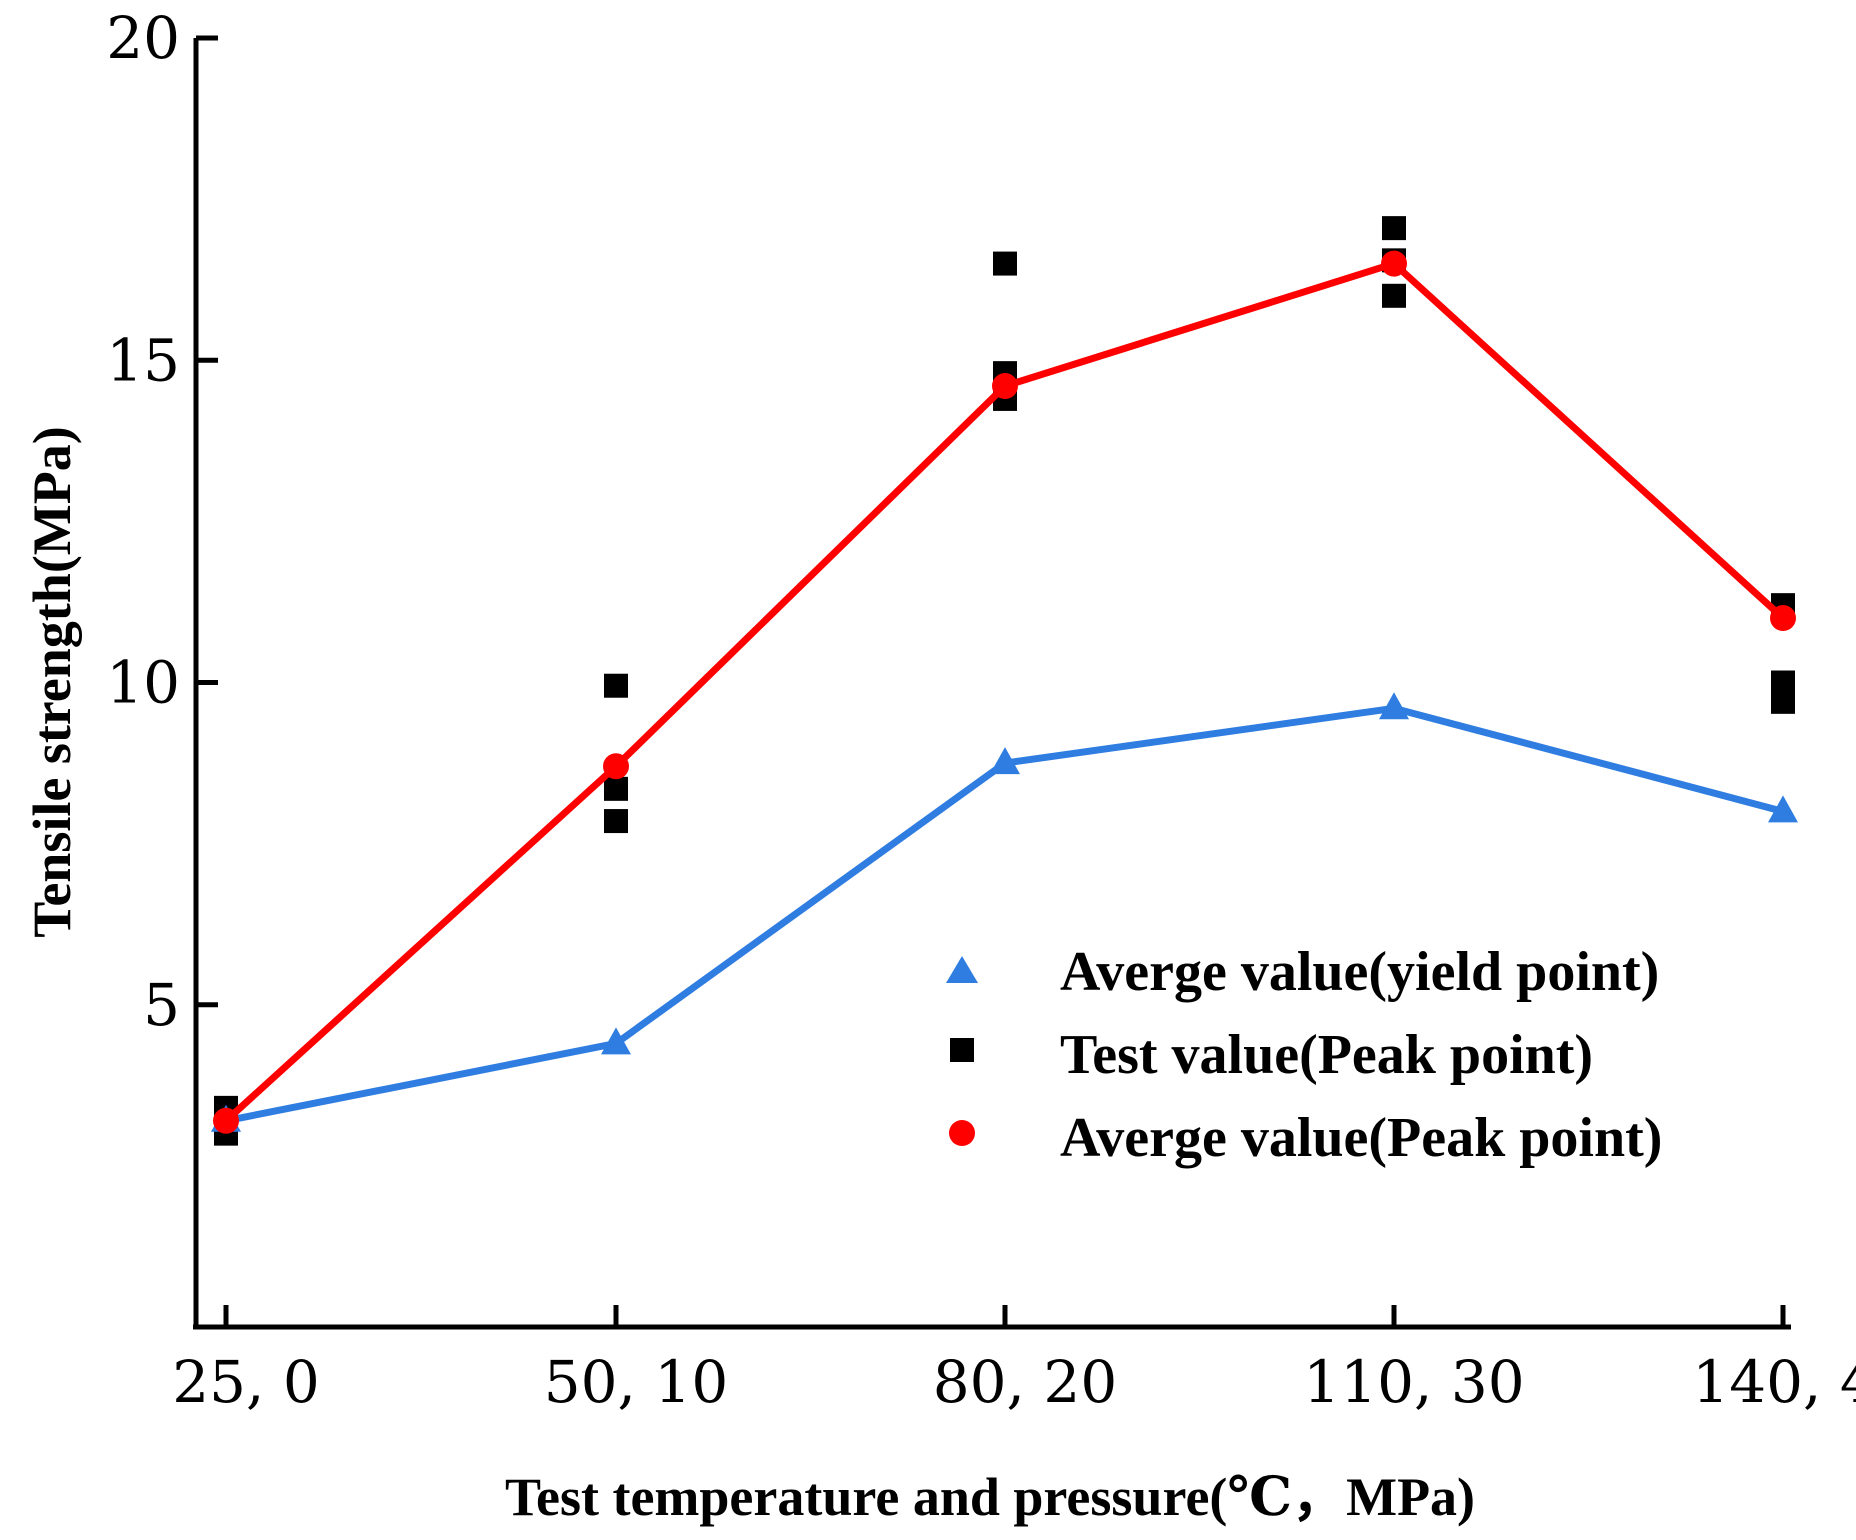 The width and height of the screenshot is (1856, 1540). I want to click on y-tick-label-20: 20, so click(143, 38).